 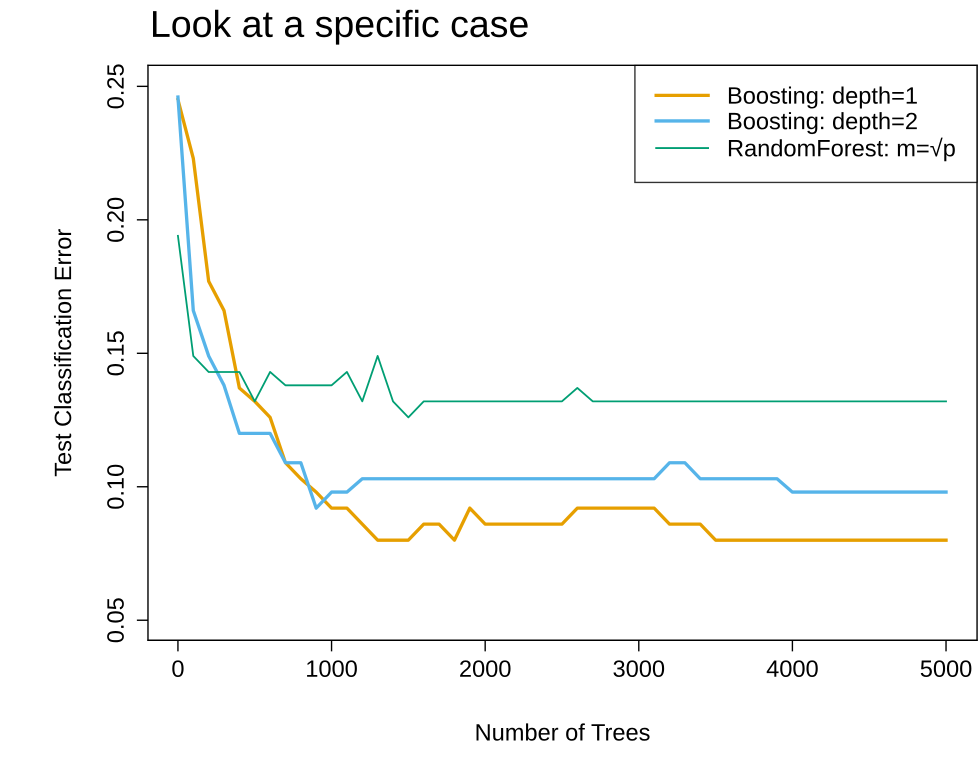 I want to click on y-axis-title: Test Classification Error, so click(x=63, y=352).